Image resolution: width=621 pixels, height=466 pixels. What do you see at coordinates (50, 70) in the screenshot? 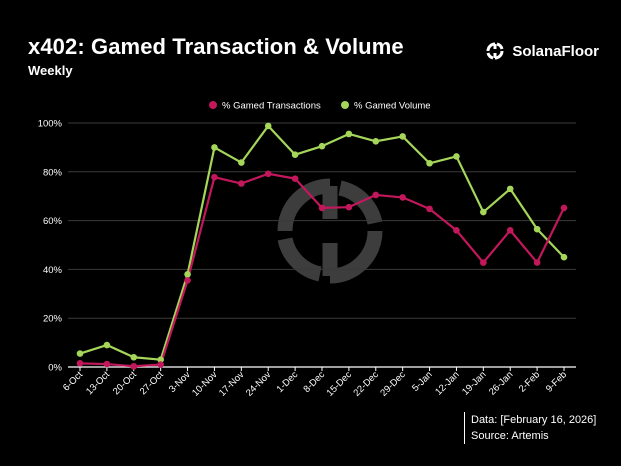
I see `chart-subtitle: Weekly` at bounding box center [50, 70].